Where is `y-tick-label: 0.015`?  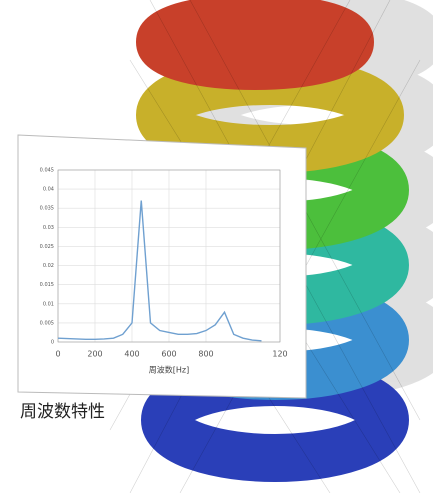
y-tick-label: 0.015 is located at coordinates (47, 285).